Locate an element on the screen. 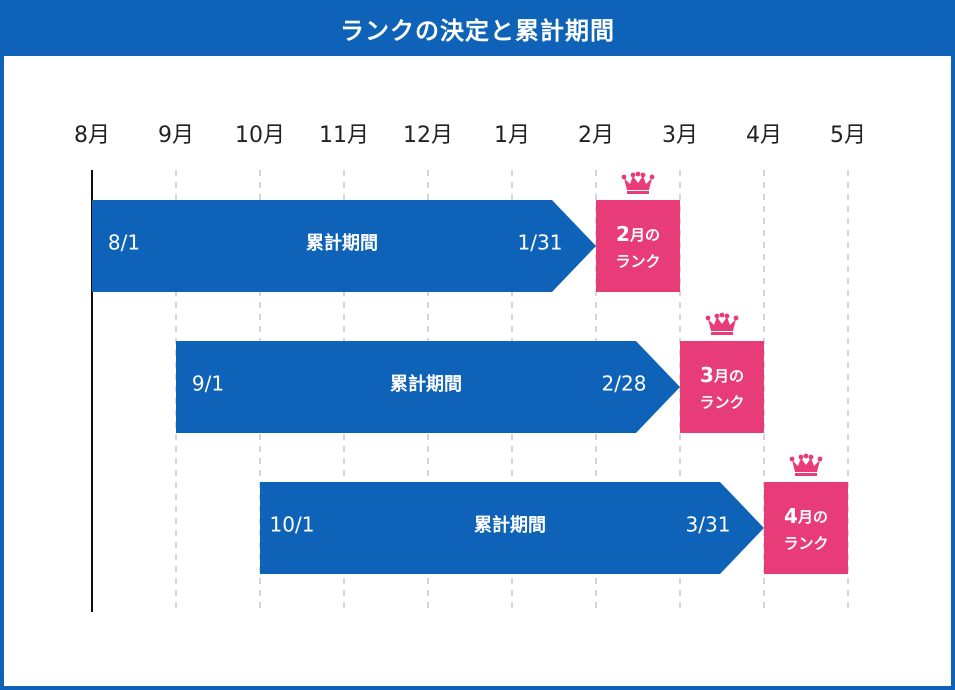 The width and height of the screenshot is (955, 690). period-start-date: 10/1 is located at coordinates (292, 525).